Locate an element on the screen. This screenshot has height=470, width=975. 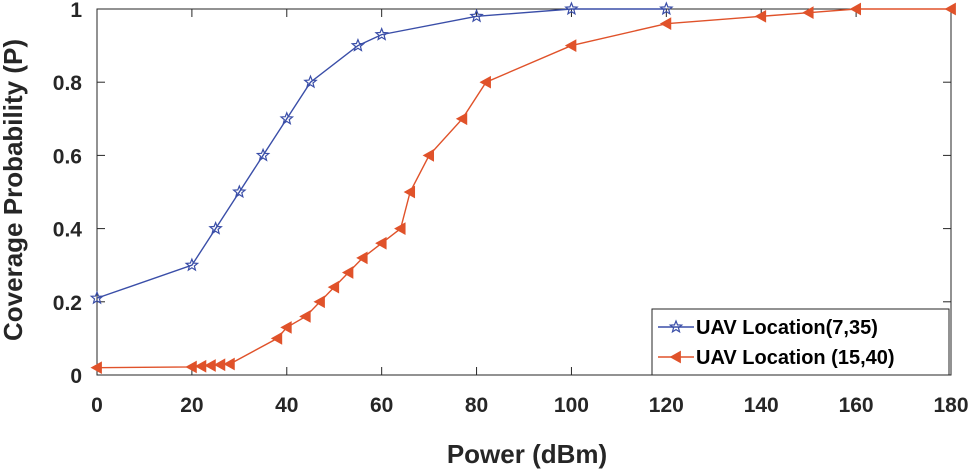
x-tick-label: 0 is located at coordinates (97, 405).